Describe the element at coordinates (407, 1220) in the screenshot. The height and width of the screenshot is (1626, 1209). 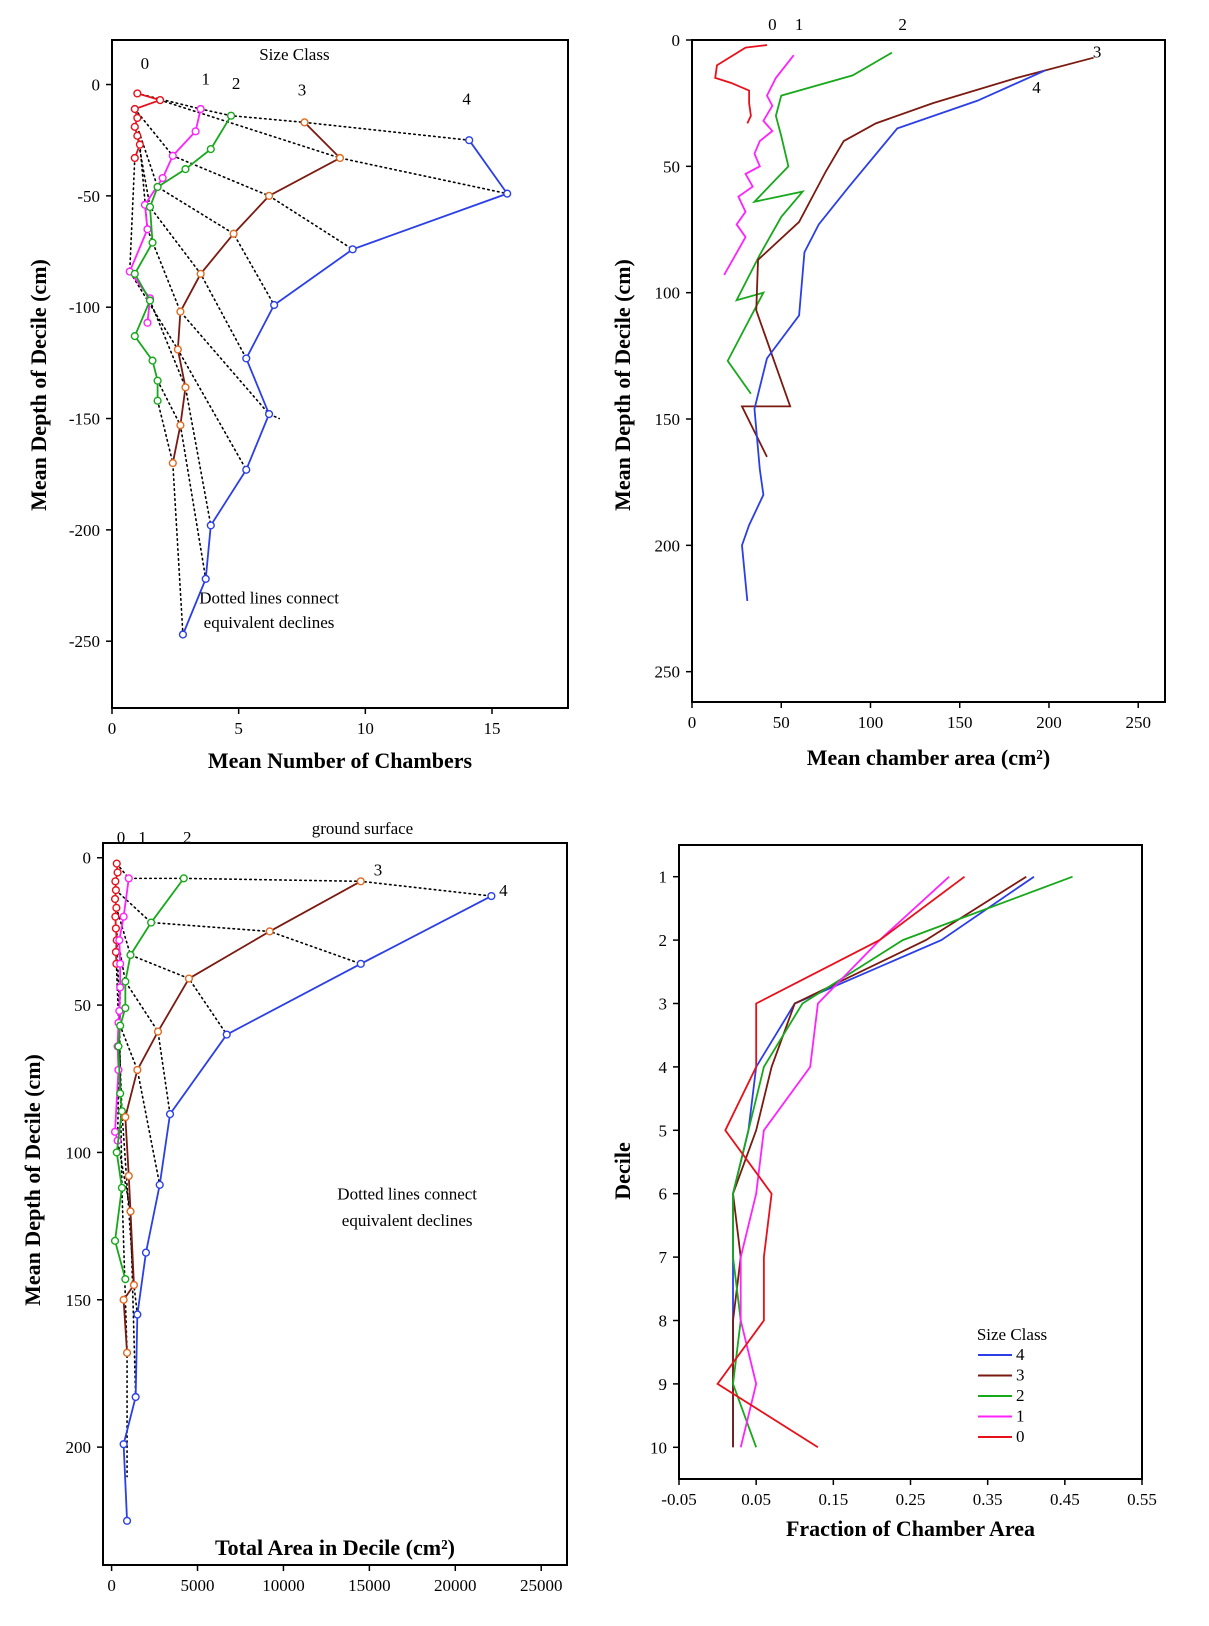
I see `chart-annotation: equivalent declines` at that location.